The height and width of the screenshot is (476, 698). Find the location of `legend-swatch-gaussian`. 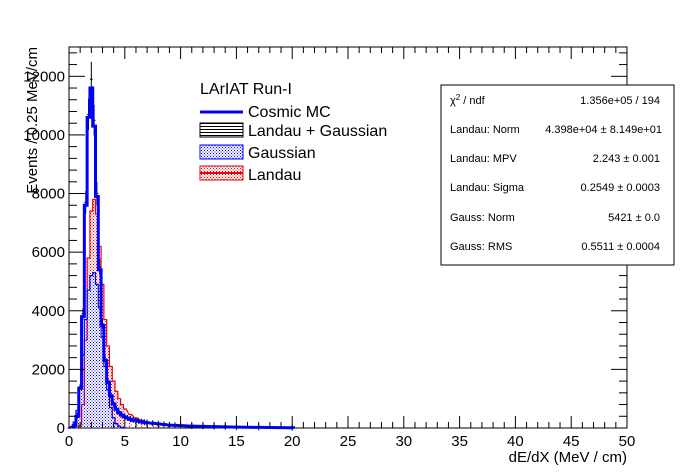

legend-swatch-gaussian is located at coordinates (221, 152).